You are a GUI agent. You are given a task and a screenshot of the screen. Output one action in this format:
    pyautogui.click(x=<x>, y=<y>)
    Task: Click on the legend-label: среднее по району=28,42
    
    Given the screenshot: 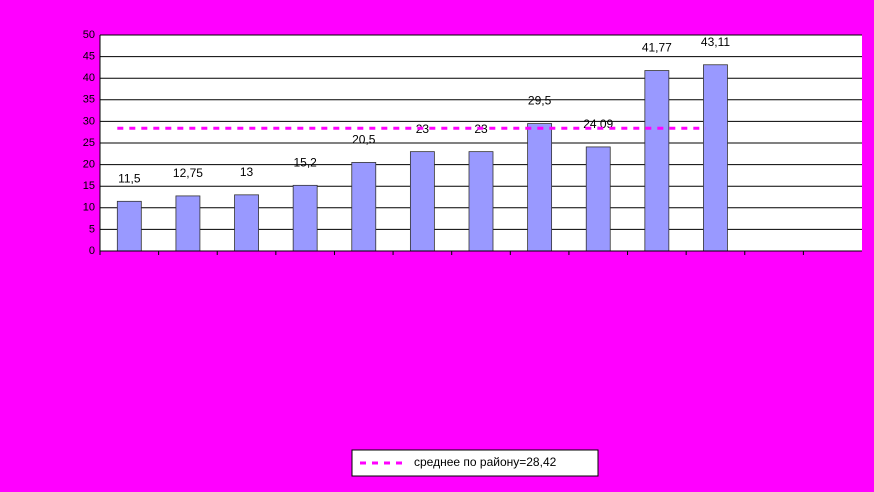 What is the action you would take?
    pyautogui.click(x=485, y=462)
    